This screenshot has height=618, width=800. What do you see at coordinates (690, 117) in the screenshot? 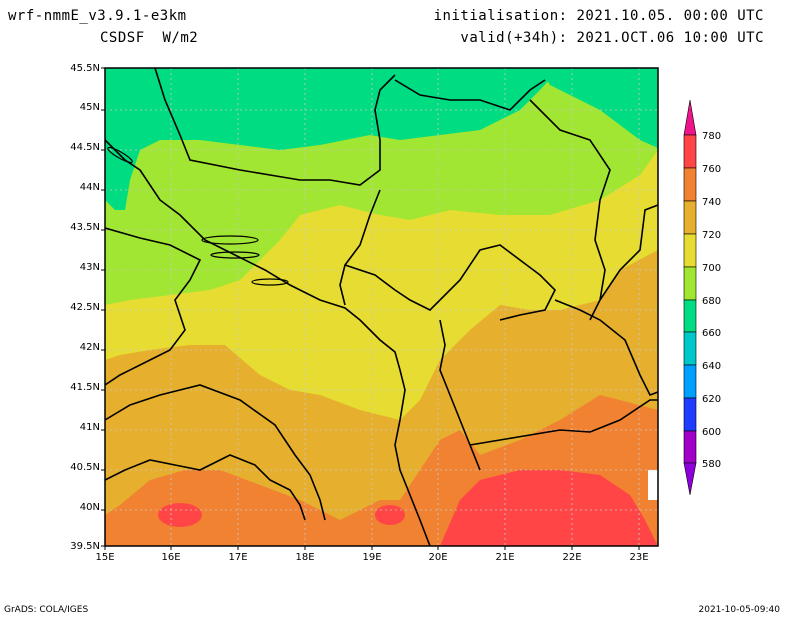
I see `colorbar-top-arrow` at bounding box center [690, 117].